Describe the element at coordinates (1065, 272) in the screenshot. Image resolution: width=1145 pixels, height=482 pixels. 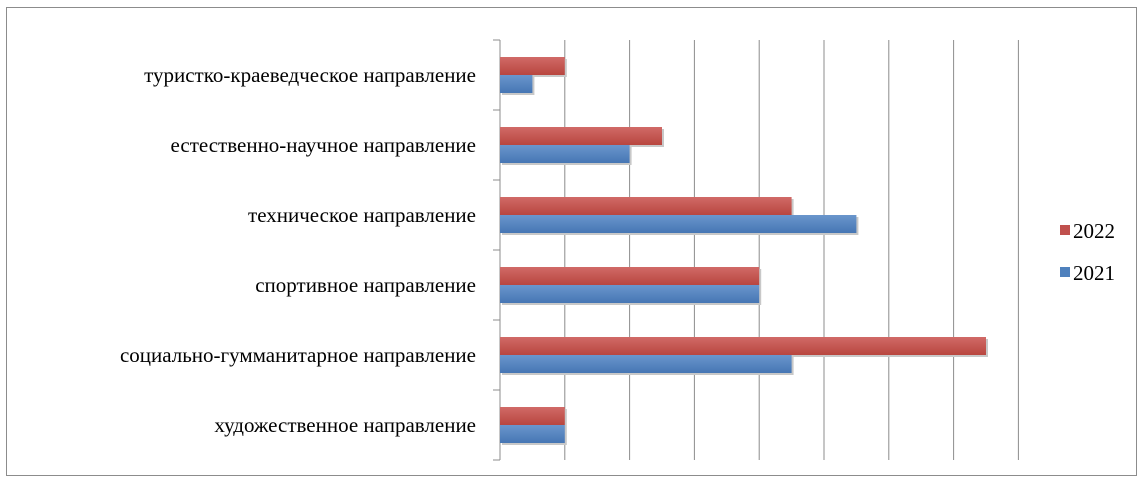
I see `legend-swatch-2021` at that location.